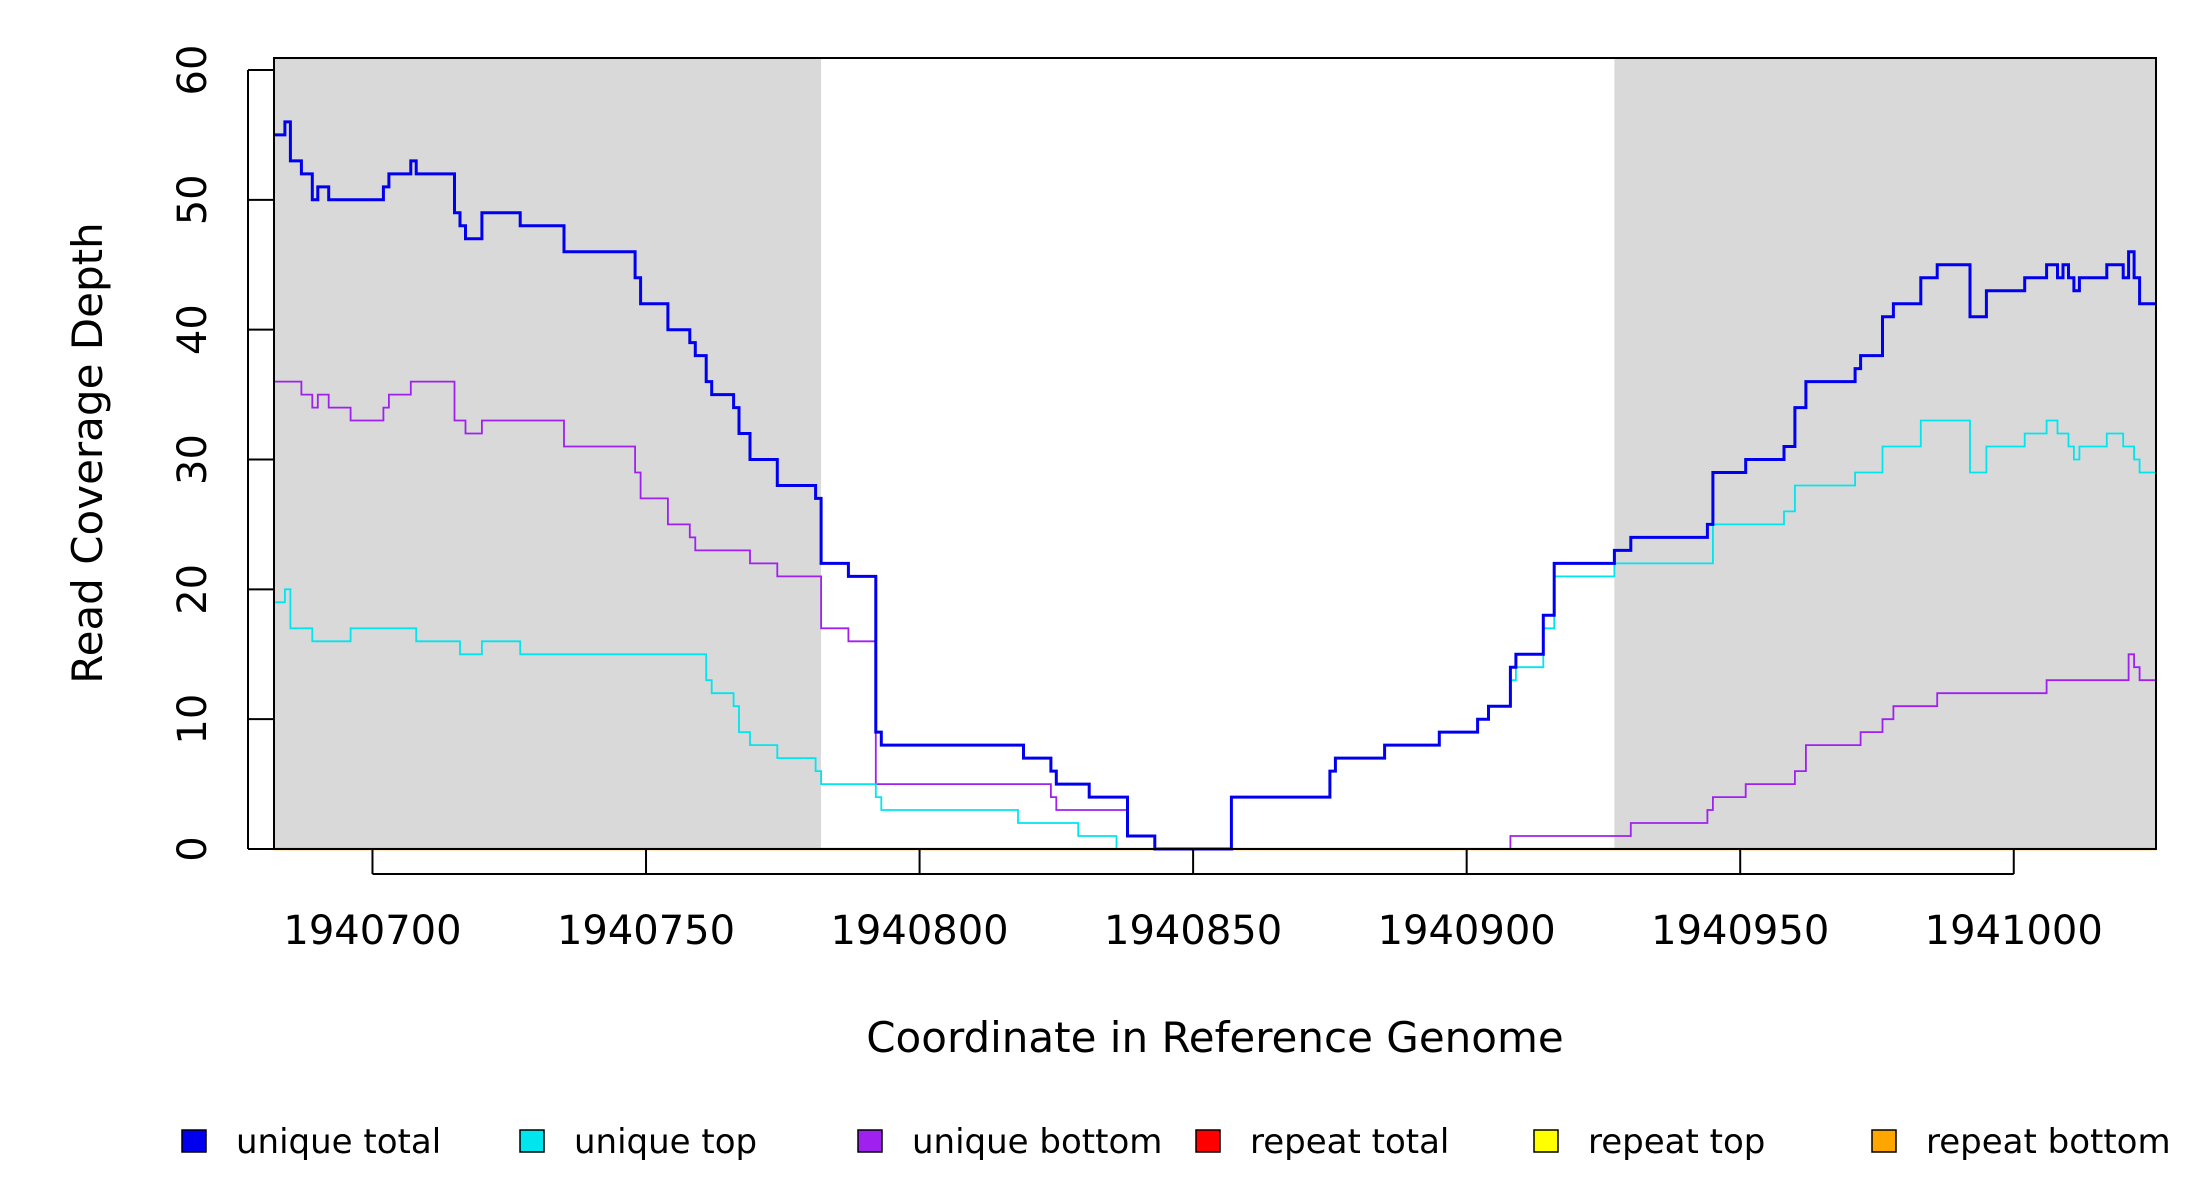 Image resolution: width=2200 pixels, height=1200 pixels. I want to click on x-tick-label: 1940850, so click(1193, 931).